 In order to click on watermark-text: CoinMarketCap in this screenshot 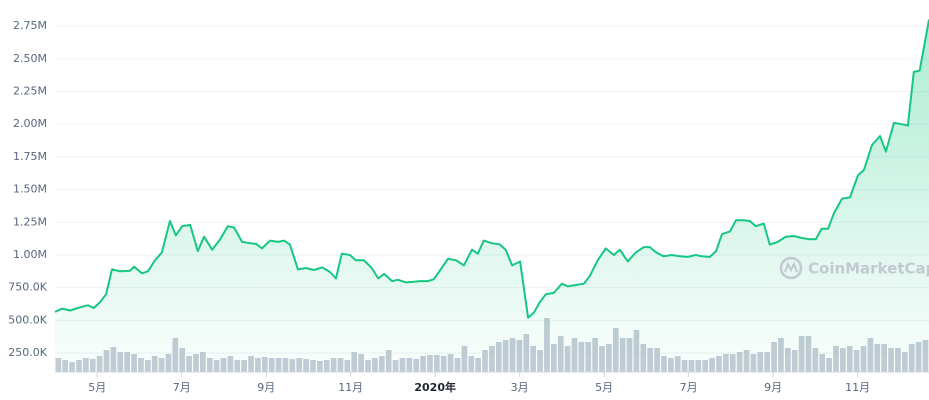, I will do `click(868, 269)`.